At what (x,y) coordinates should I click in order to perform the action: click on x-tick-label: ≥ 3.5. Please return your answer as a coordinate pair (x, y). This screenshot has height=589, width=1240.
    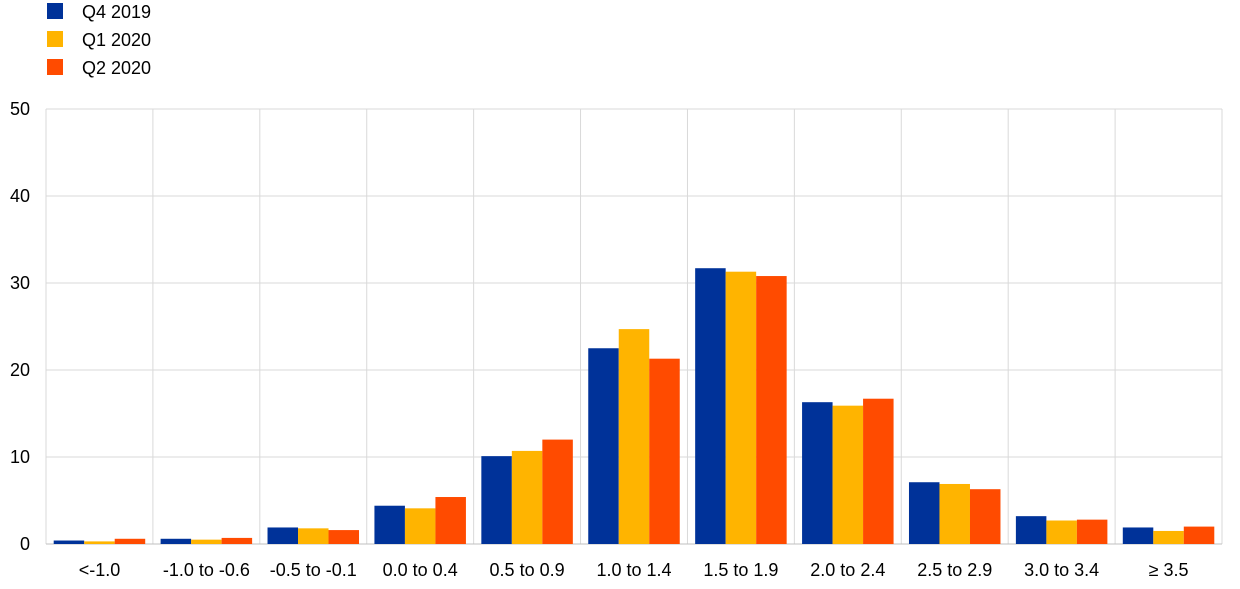
    Looking at the image, I should click on (1169, 570).